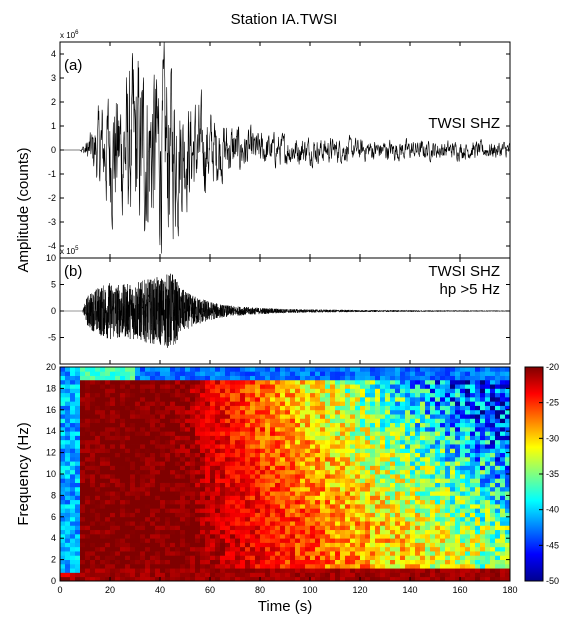  I want to click on panel-b-y-tick-label: 10, so click(51, 258).